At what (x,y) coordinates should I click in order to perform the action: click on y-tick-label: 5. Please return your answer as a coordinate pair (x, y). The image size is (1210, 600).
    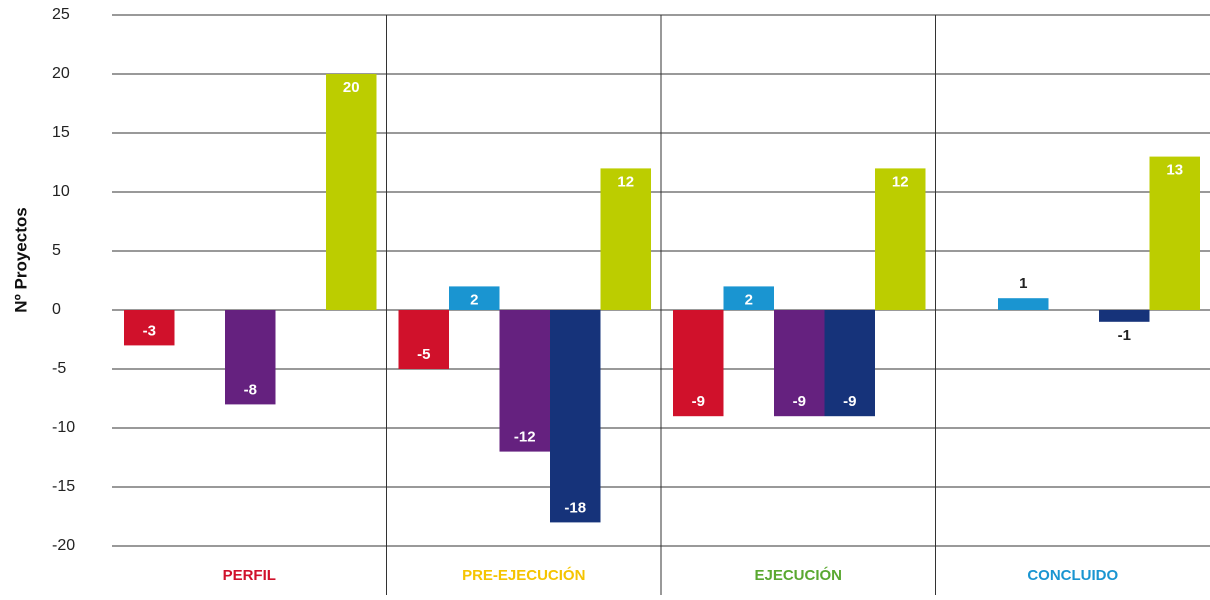
    Looking at the image, I should click on (56, 250).